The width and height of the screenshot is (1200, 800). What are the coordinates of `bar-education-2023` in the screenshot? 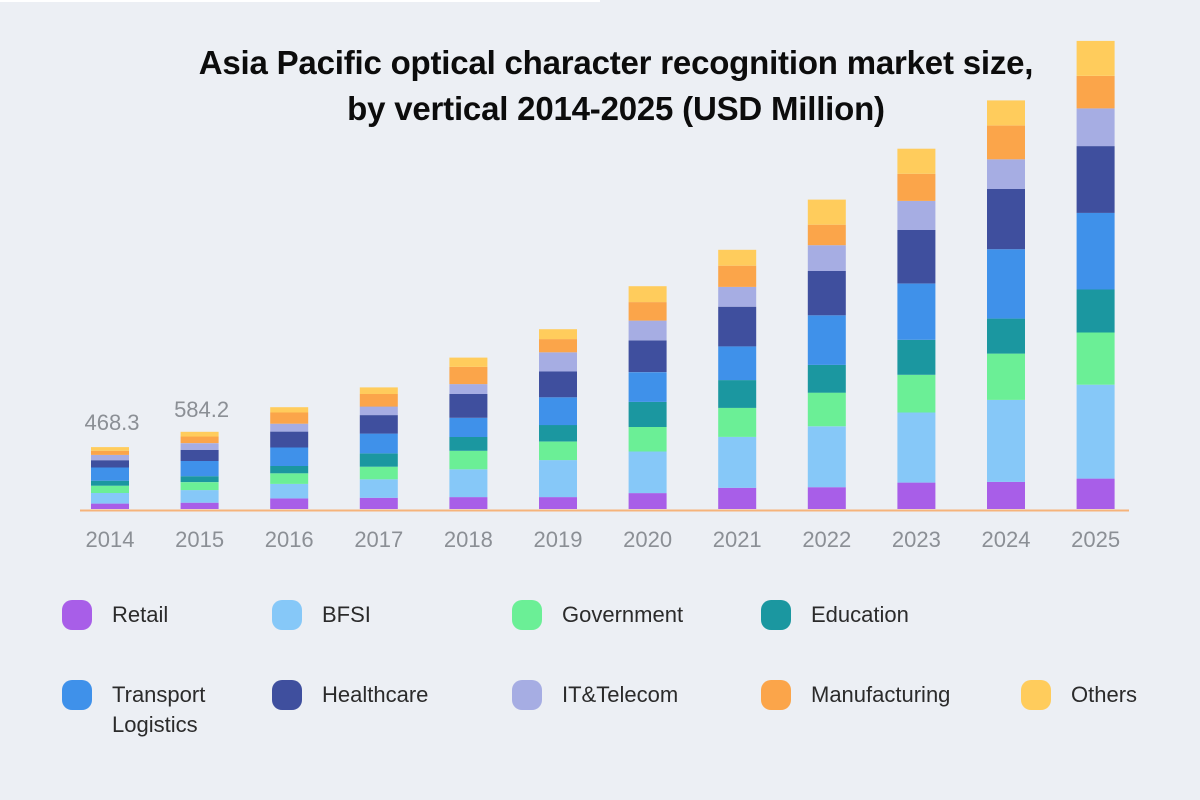 It's located at (916, 357).